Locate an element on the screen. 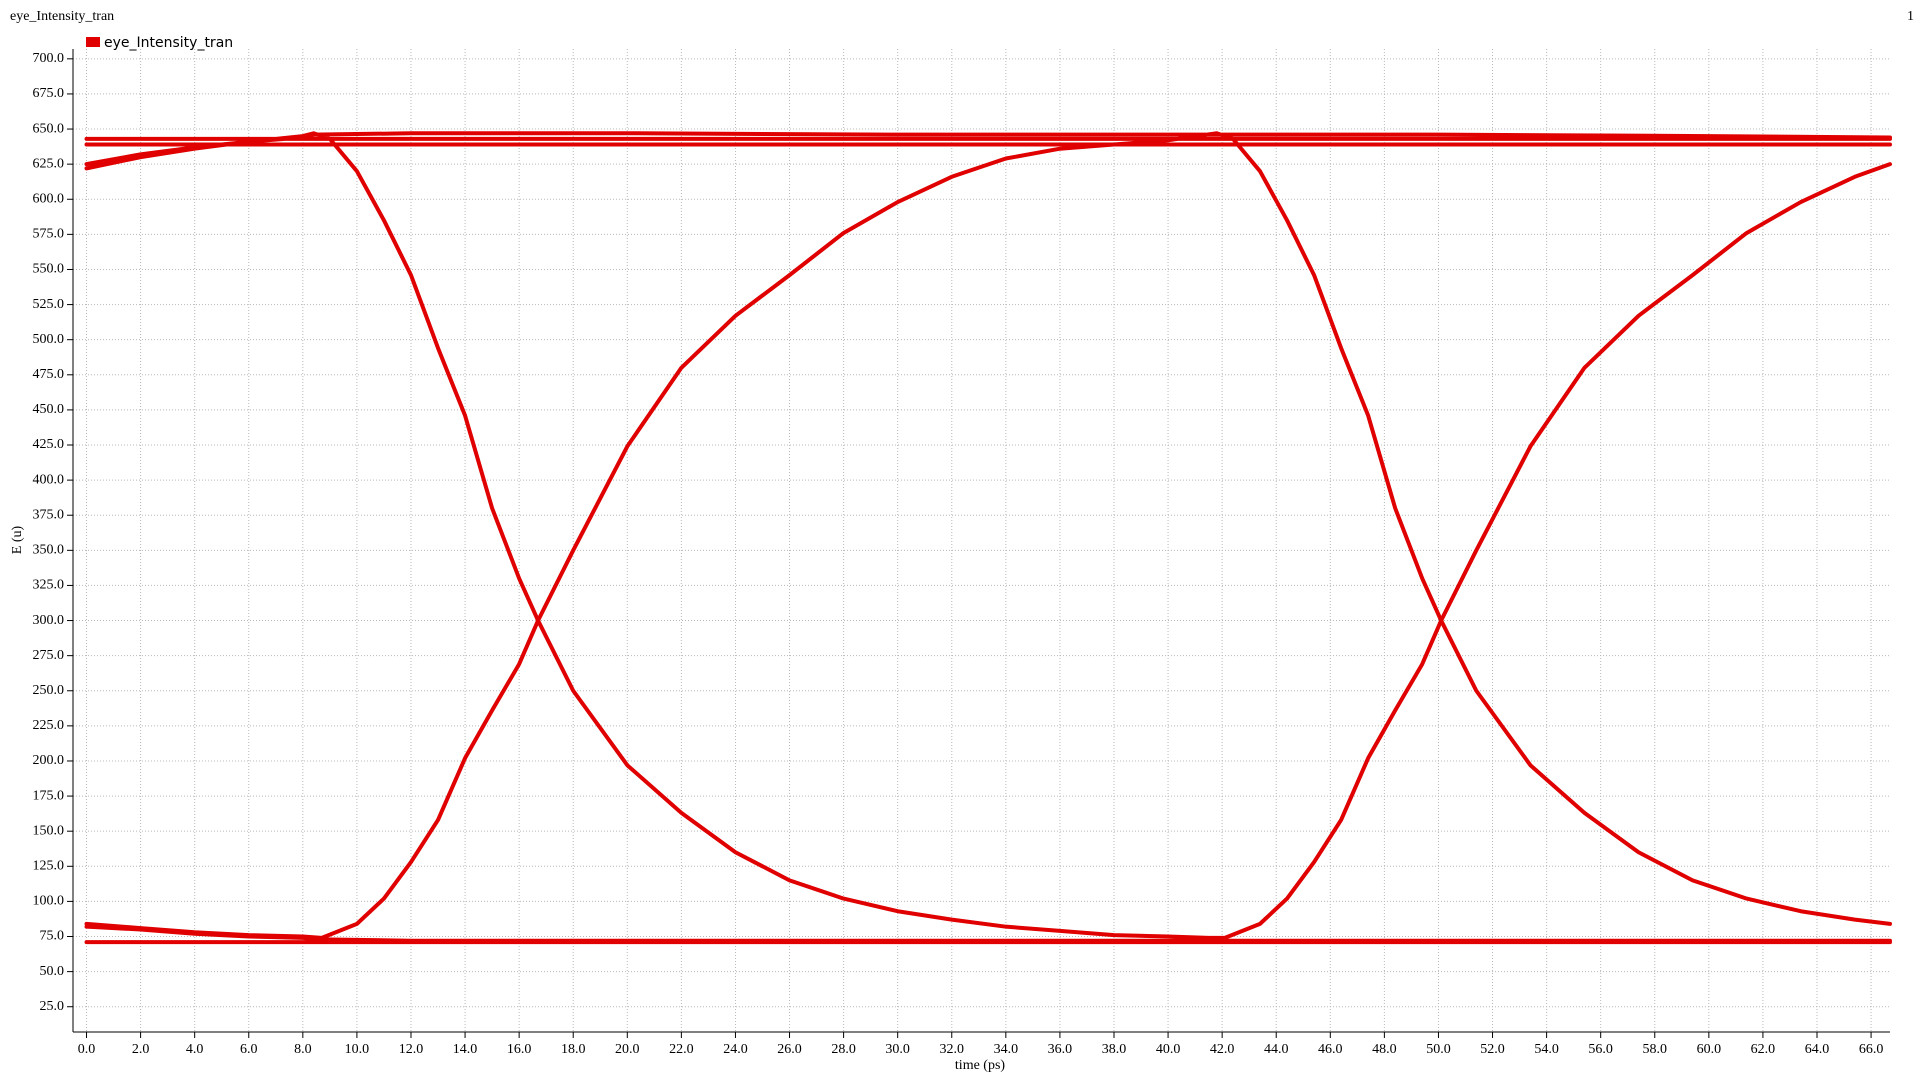 This screenshot has height=1080, width=1920. y-tick-label: 400.0 is located at coordinates (49, 479).